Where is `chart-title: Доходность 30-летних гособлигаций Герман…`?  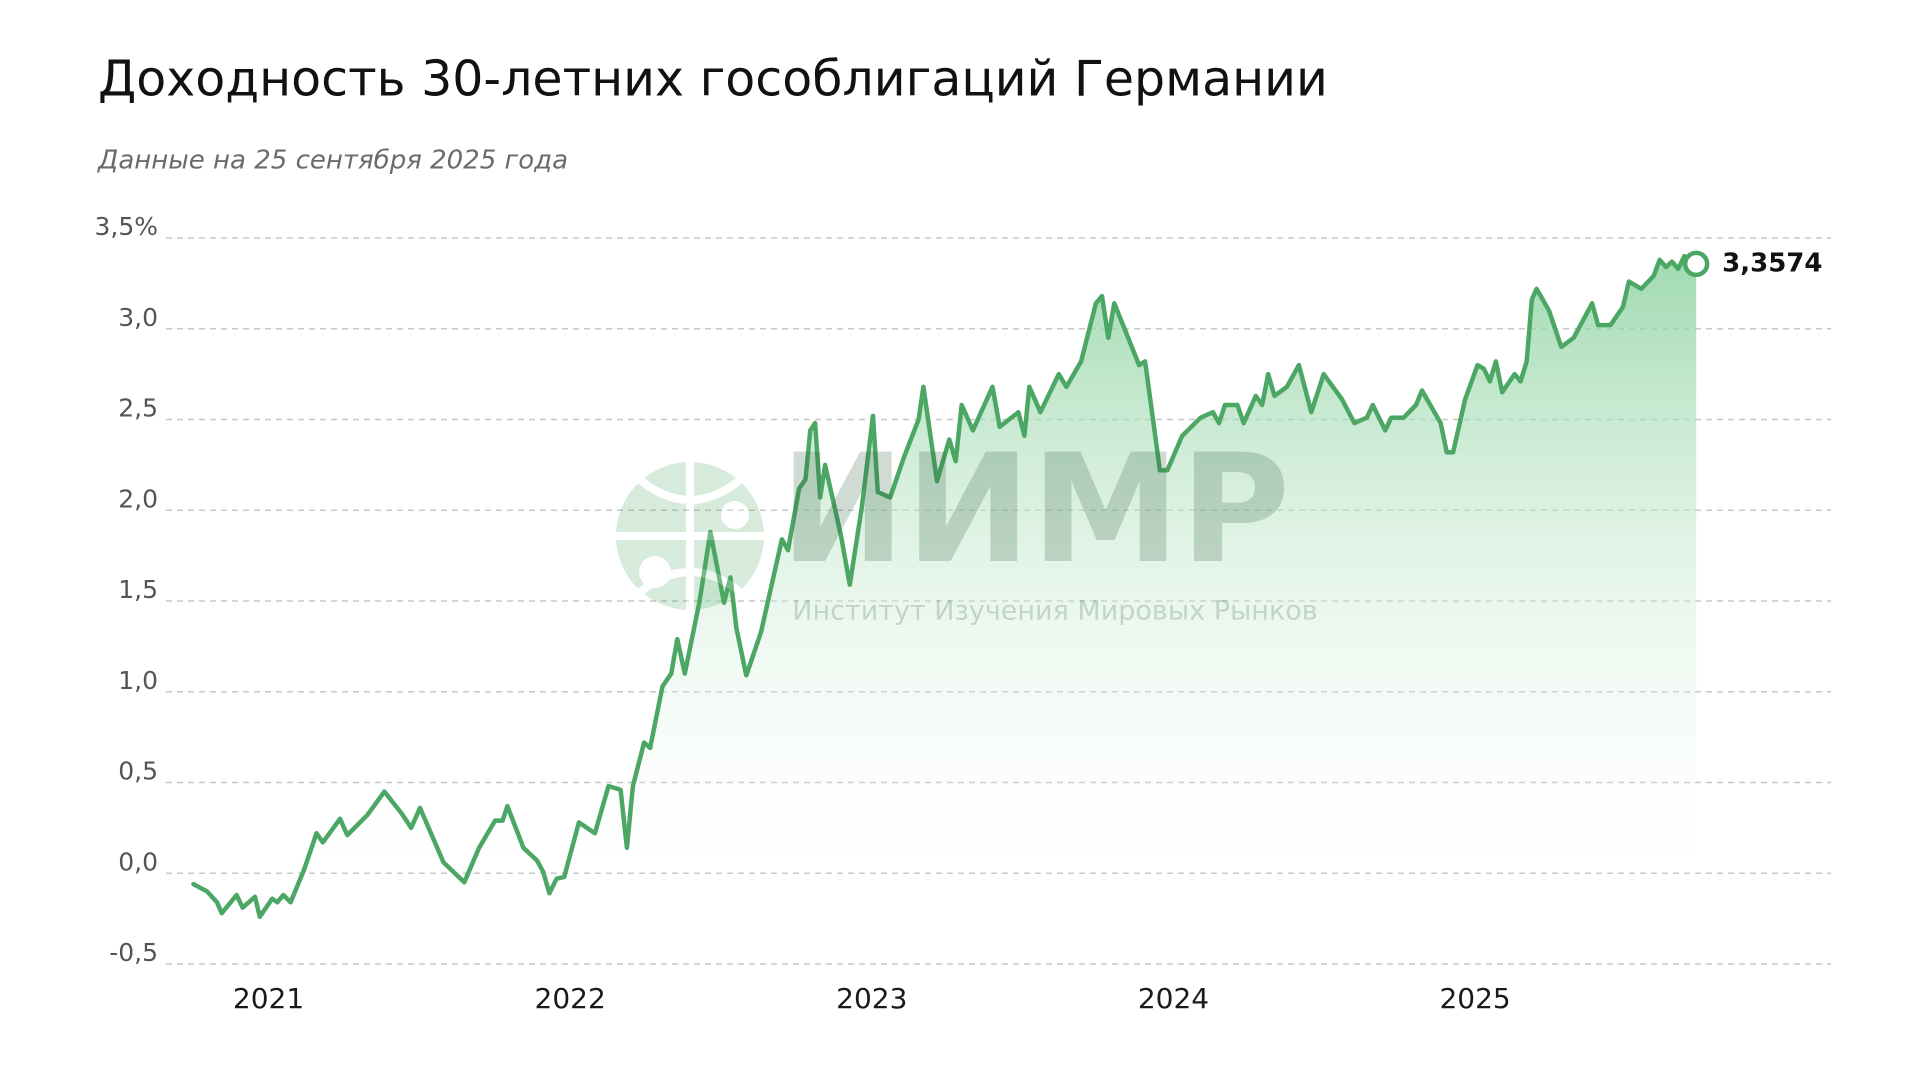
chart-title: Доходность 30-летних гособлигаций Герман… is located at coordinates (713, 79).